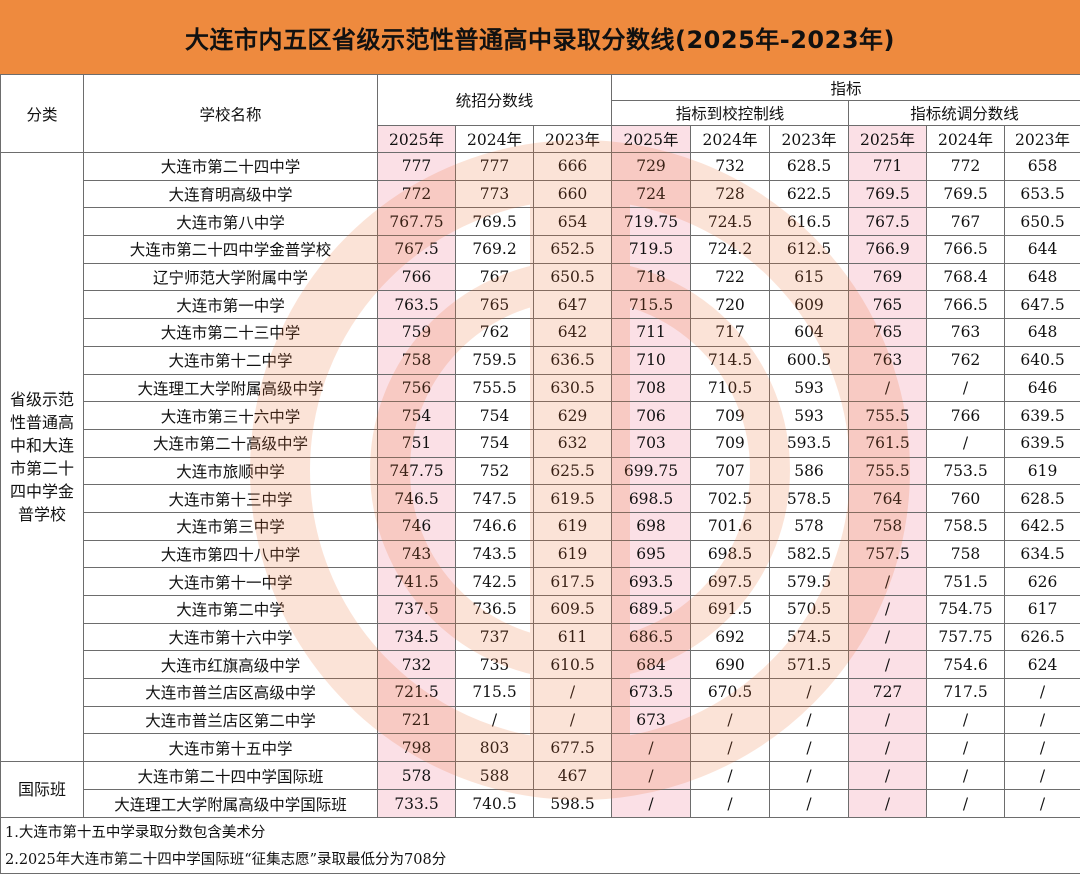 The image size is (1080, 874). What do you see at coordinates (495, 416) in the screenshot?
I see `score-cell: 754` at bounding box center [495, 416].